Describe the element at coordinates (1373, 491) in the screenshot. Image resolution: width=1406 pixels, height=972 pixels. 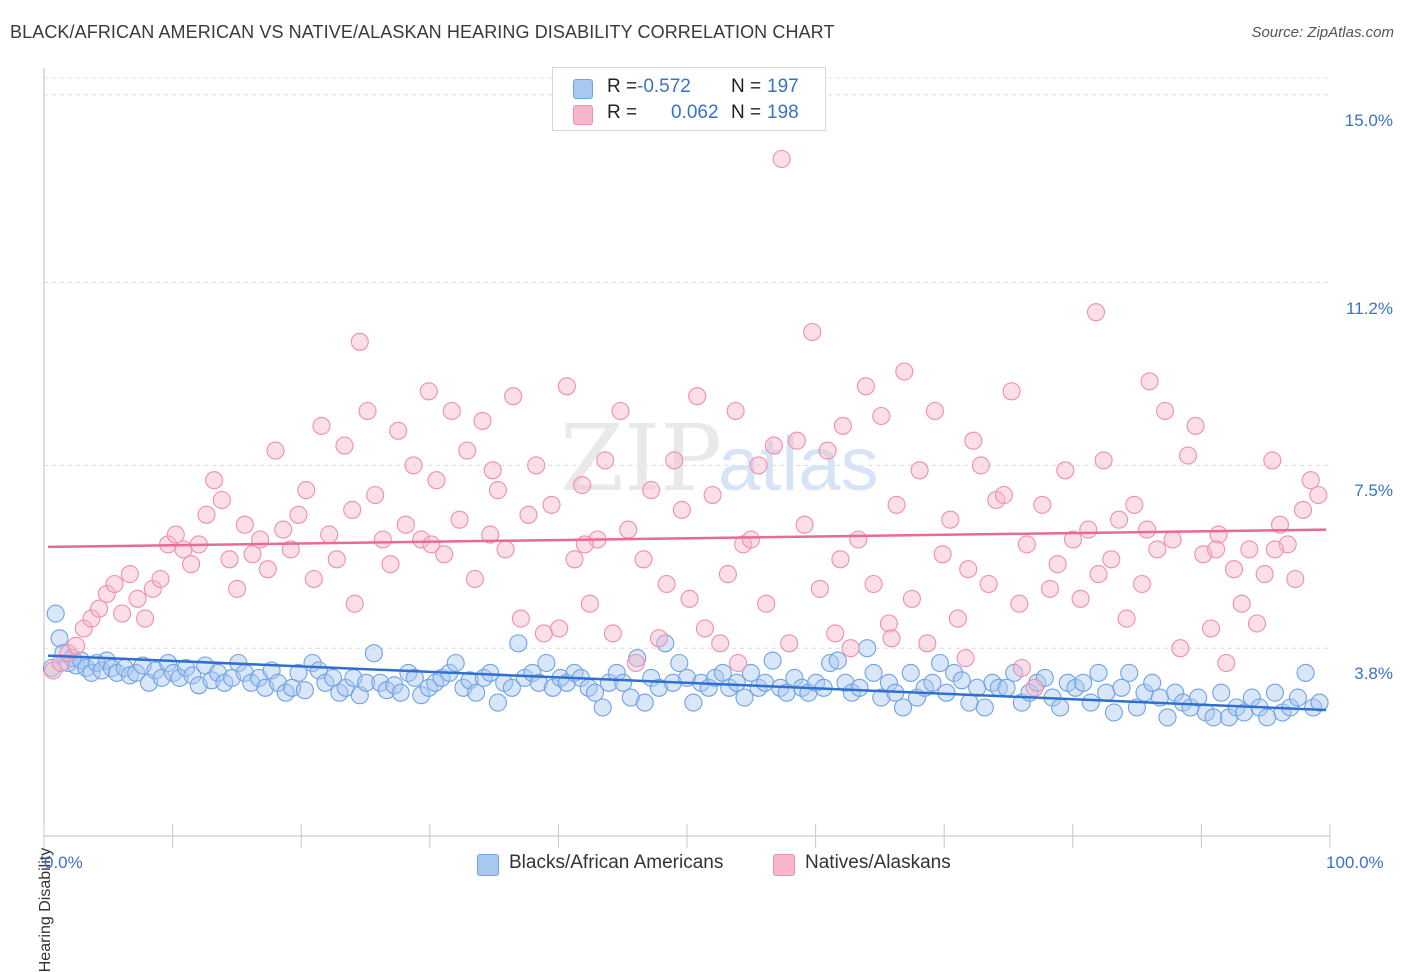
I see `y-tick-label: 7.5%` at that location.